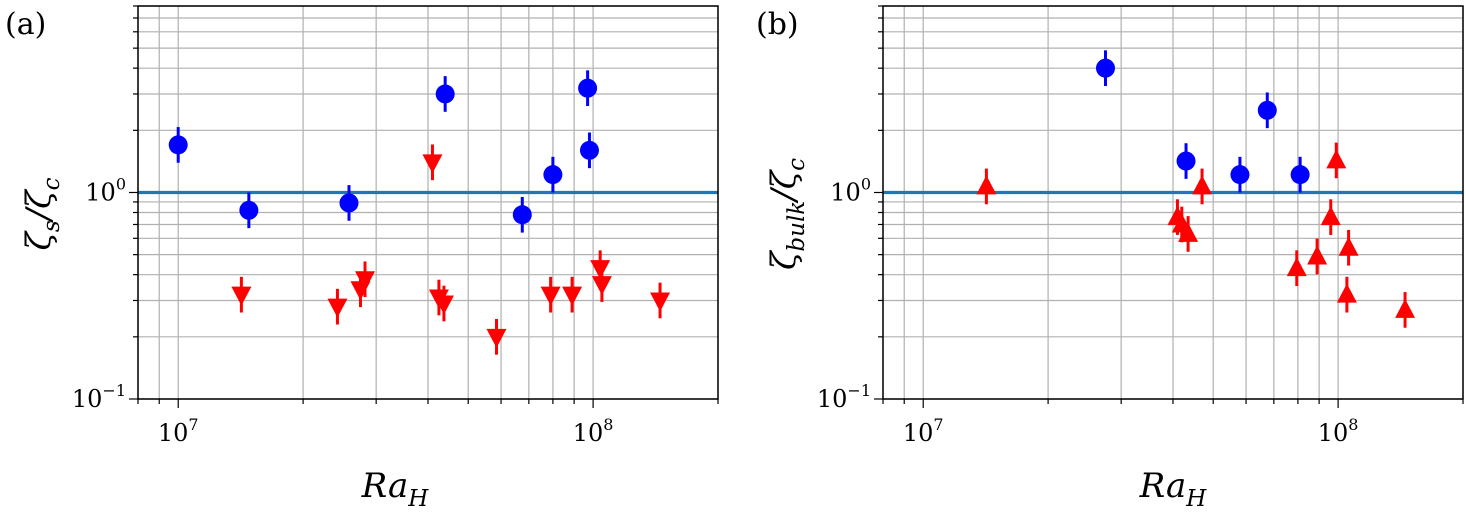 The height and width of the screenshot is (513, 1466). I want to click on panel-a-y-ticks: 10⁻¹ 10⁰, so click(105, 209).